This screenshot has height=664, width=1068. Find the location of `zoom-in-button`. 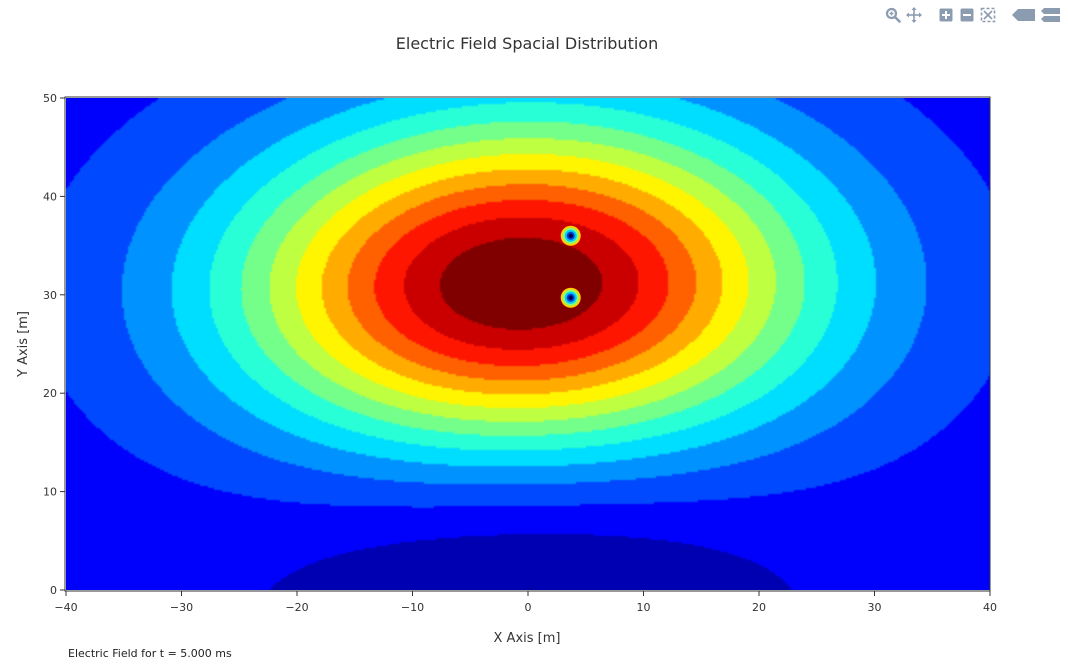

zoom-in-button is located at coordinates (946, 15).